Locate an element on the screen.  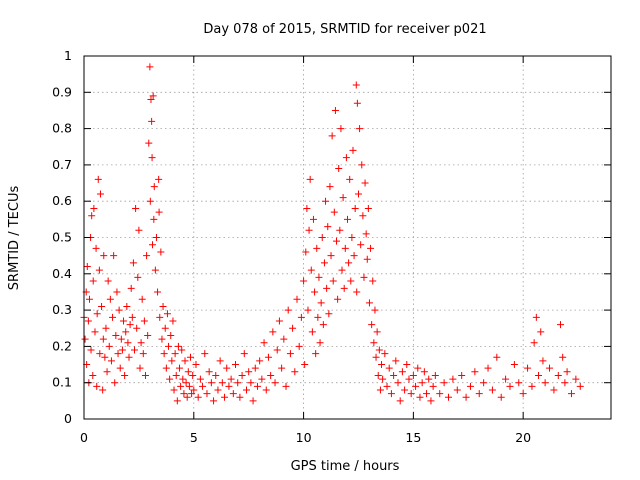
x-tick-label: 15 is located at coordinates (413, 437).